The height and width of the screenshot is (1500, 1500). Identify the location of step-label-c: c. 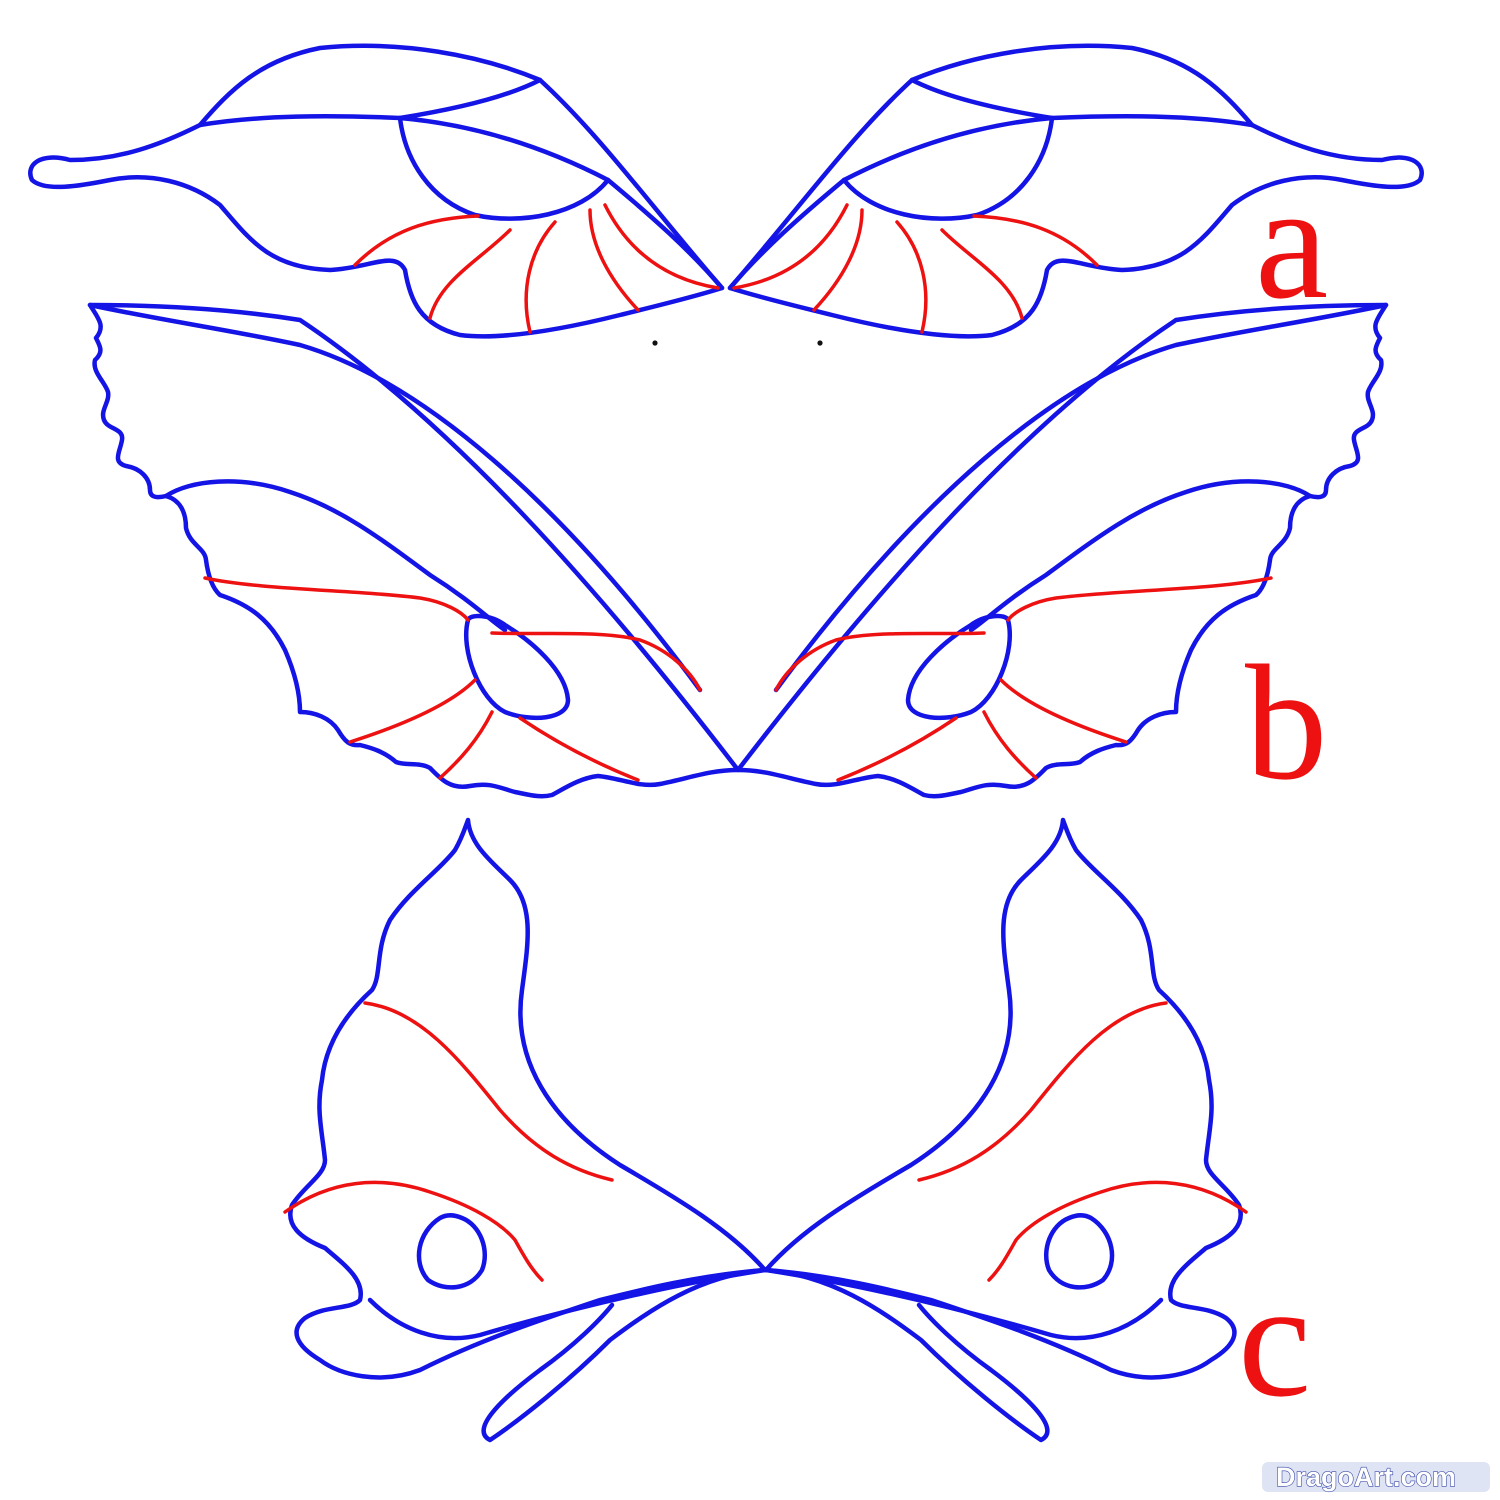
(1274, 1339).